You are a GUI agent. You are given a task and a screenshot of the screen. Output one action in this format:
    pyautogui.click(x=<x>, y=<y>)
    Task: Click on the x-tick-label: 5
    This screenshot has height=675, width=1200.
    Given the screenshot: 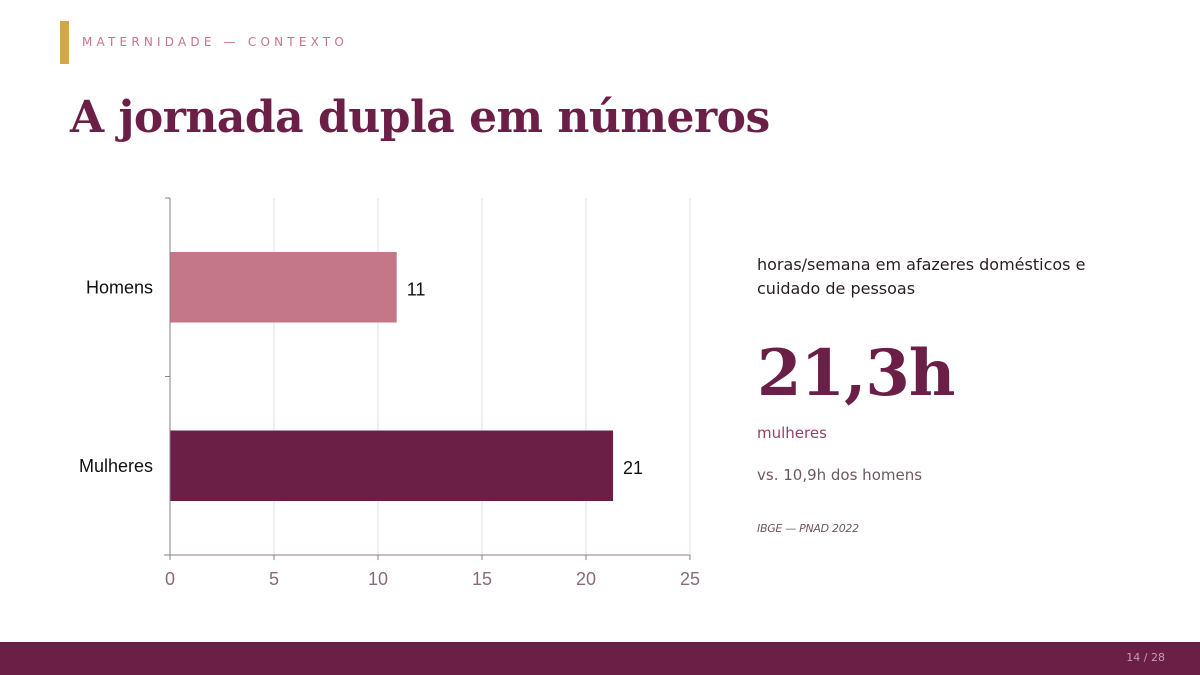 What is the action you would take?
    pyautogui.click(x=274, y=579)
    